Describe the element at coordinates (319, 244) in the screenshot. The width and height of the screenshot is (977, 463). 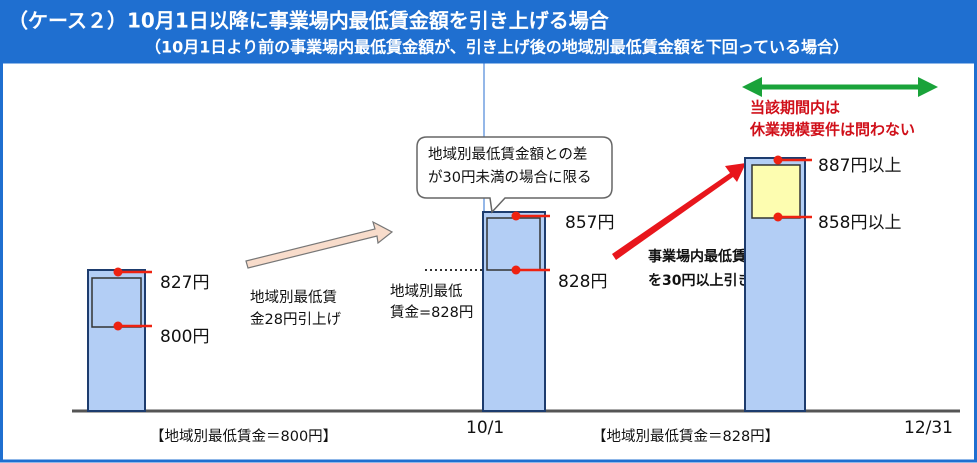
I see `raise-arrow` at that location.